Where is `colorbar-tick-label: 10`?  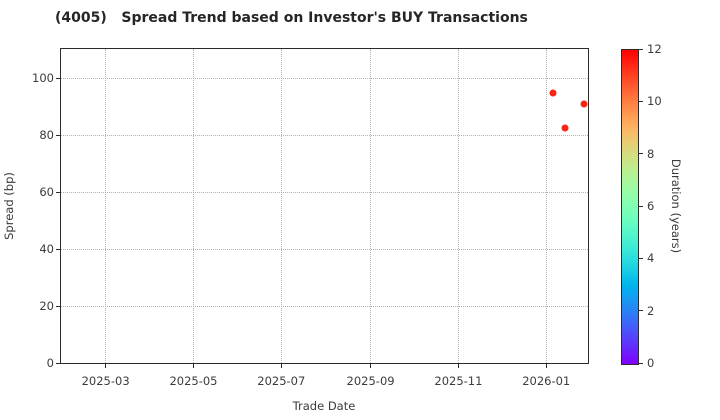 colorbar-tick-label: 10 is located at coordinates (654, 101).